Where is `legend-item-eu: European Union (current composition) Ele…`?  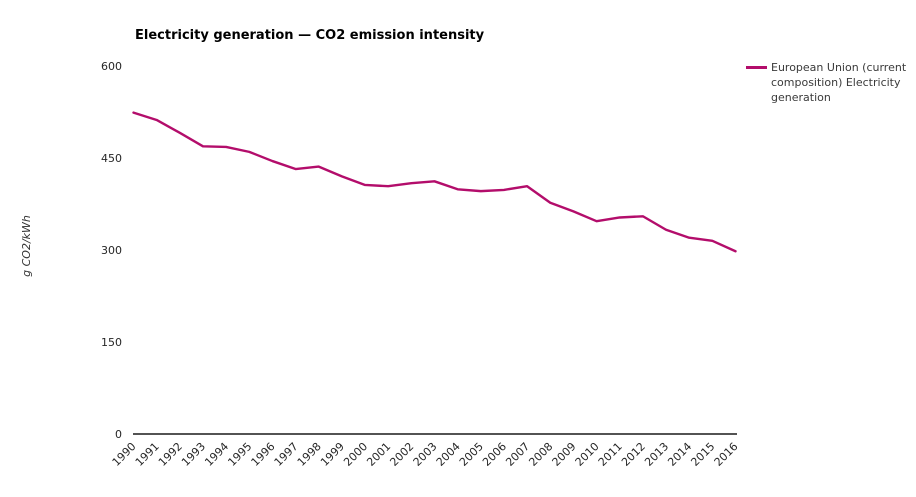
legend-item-eu: European Union (current composition) Ele… is located at coordinates (828, 82).